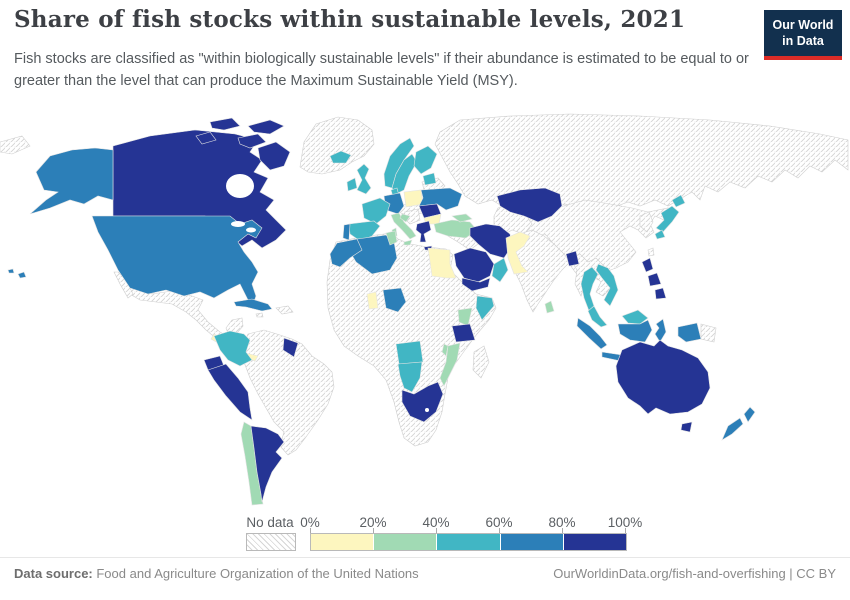 This screenshot has height=600, width=850. Describe the element at coordinates (481, 362) in the screenshot. I see `region-madagascar` at that location.